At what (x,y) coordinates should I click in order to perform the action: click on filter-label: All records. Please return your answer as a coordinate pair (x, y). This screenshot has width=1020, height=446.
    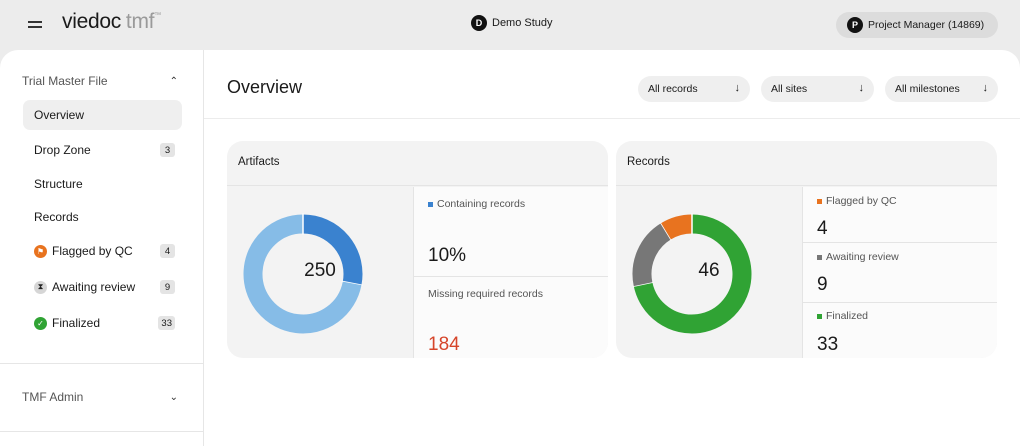
    Looking at the image, I should click on (673, 89).